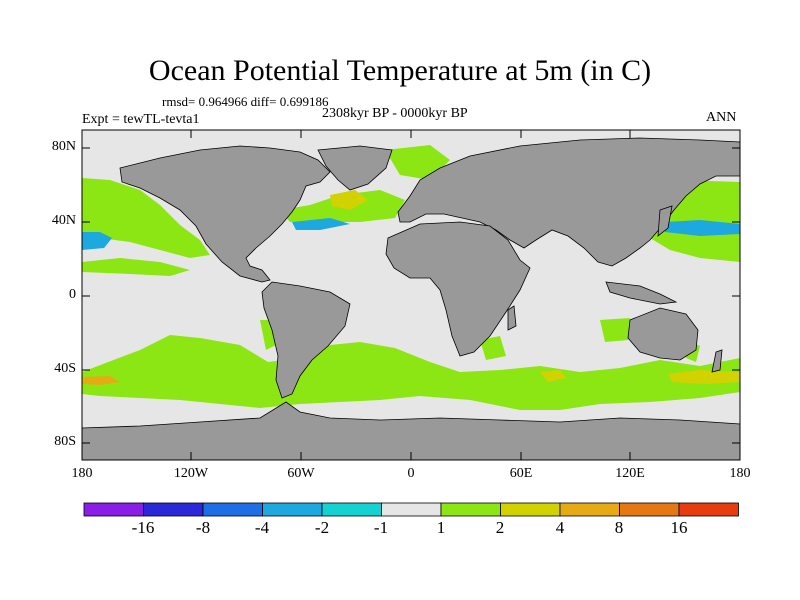  What do you see at coordinates (146, 218) in the screenshot?
I see `warm-band-north-pacific-east` at bounding box center [146, 218].